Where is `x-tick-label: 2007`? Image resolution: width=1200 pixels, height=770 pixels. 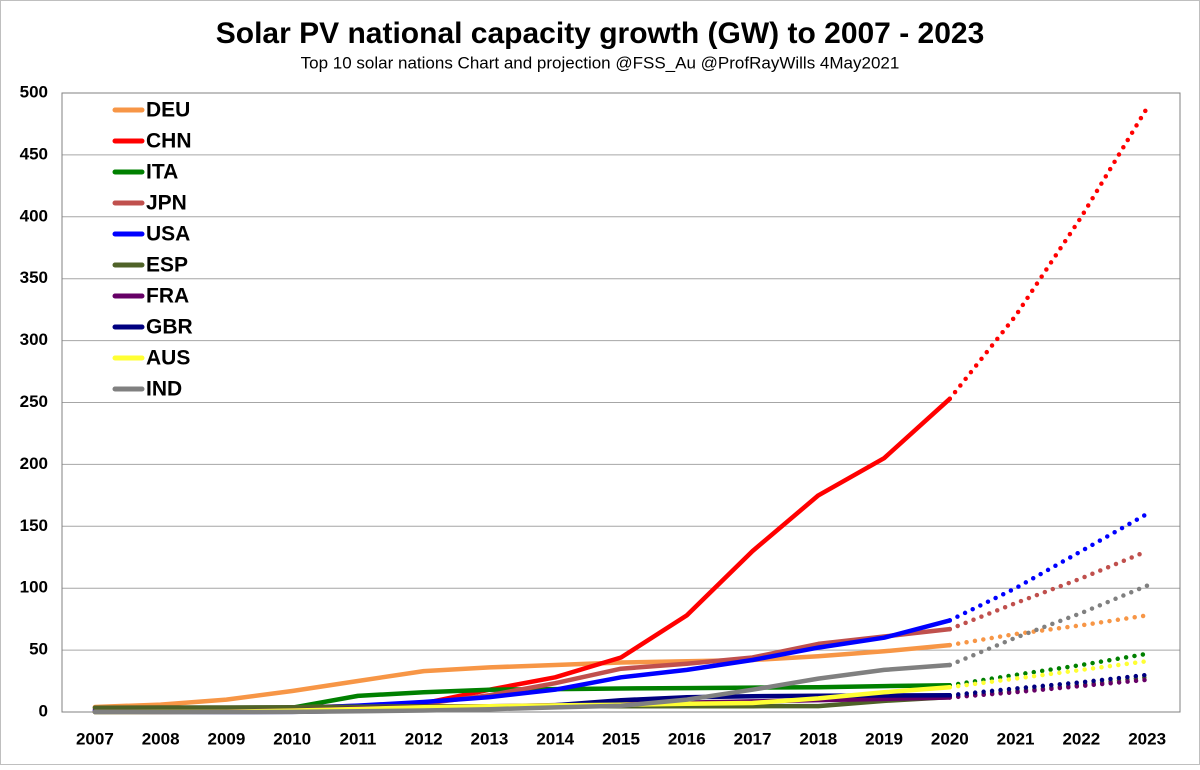 x-tick-label: 2007 is located at coordinates (95, 738).